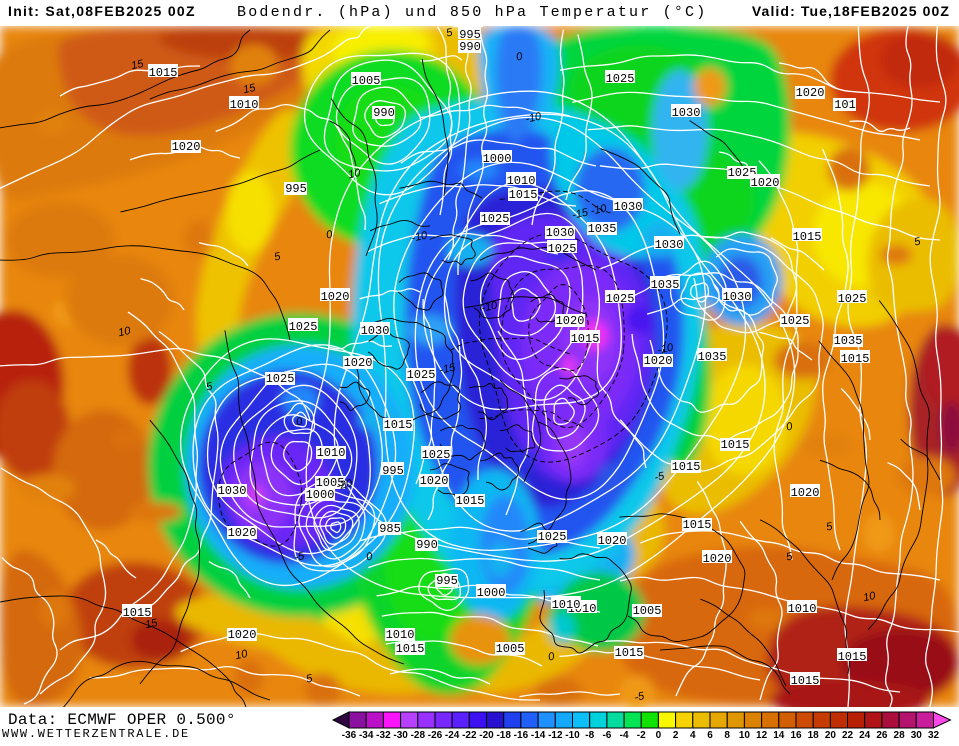 This screenshot has height=746, width=959. Describe the element at coordinates (779, 735) in the screenshot. I see `svg-text: 14` at that location.